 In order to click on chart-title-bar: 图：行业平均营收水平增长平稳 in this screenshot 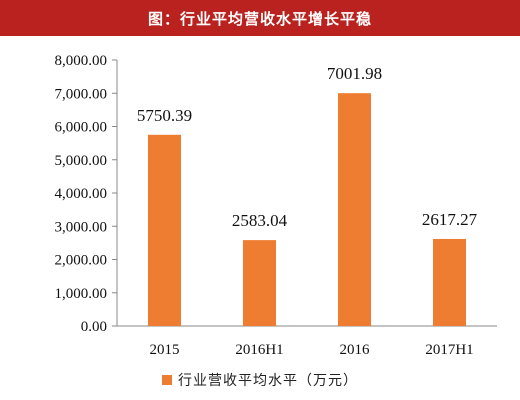, I will do `click(260, 18)`.